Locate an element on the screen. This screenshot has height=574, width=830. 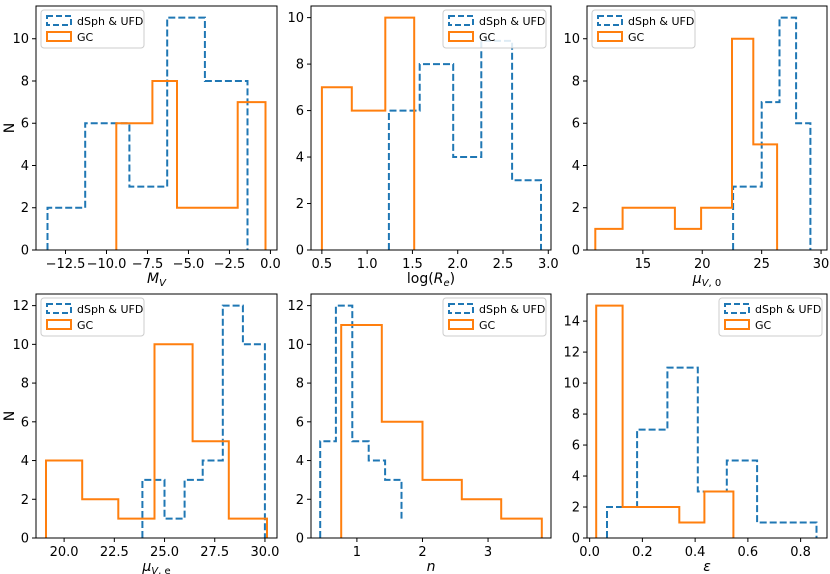
x-tick-label: 25 is located at coordinates (761, 264).